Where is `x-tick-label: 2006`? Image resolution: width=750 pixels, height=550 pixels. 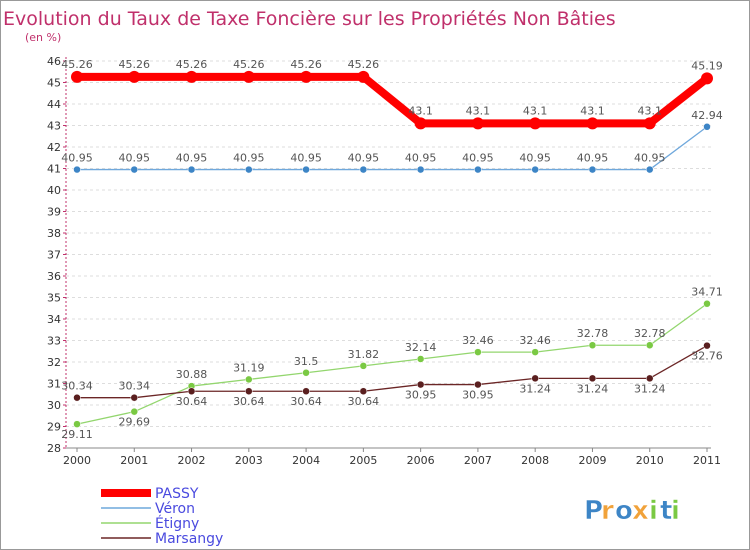
x-tick-label: 2006 is located at coordinates (421, 460).